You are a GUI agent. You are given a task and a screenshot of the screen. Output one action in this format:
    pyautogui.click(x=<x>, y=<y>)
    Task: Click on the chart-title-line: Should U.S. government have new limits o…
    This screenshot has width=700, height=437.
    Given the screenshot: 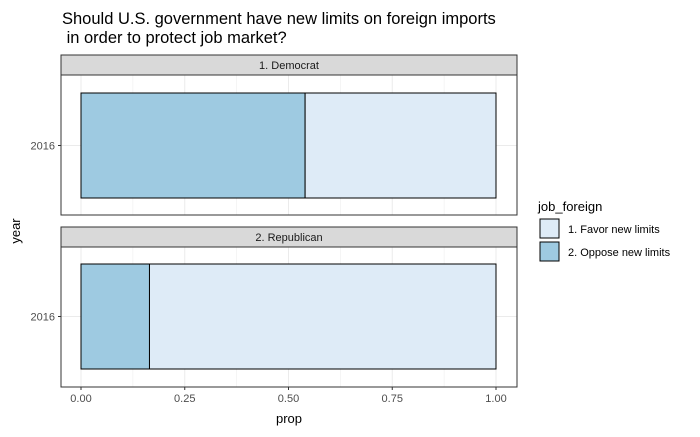 What is the action you would take?
    pyautogui.click(x=279, y=19)
    